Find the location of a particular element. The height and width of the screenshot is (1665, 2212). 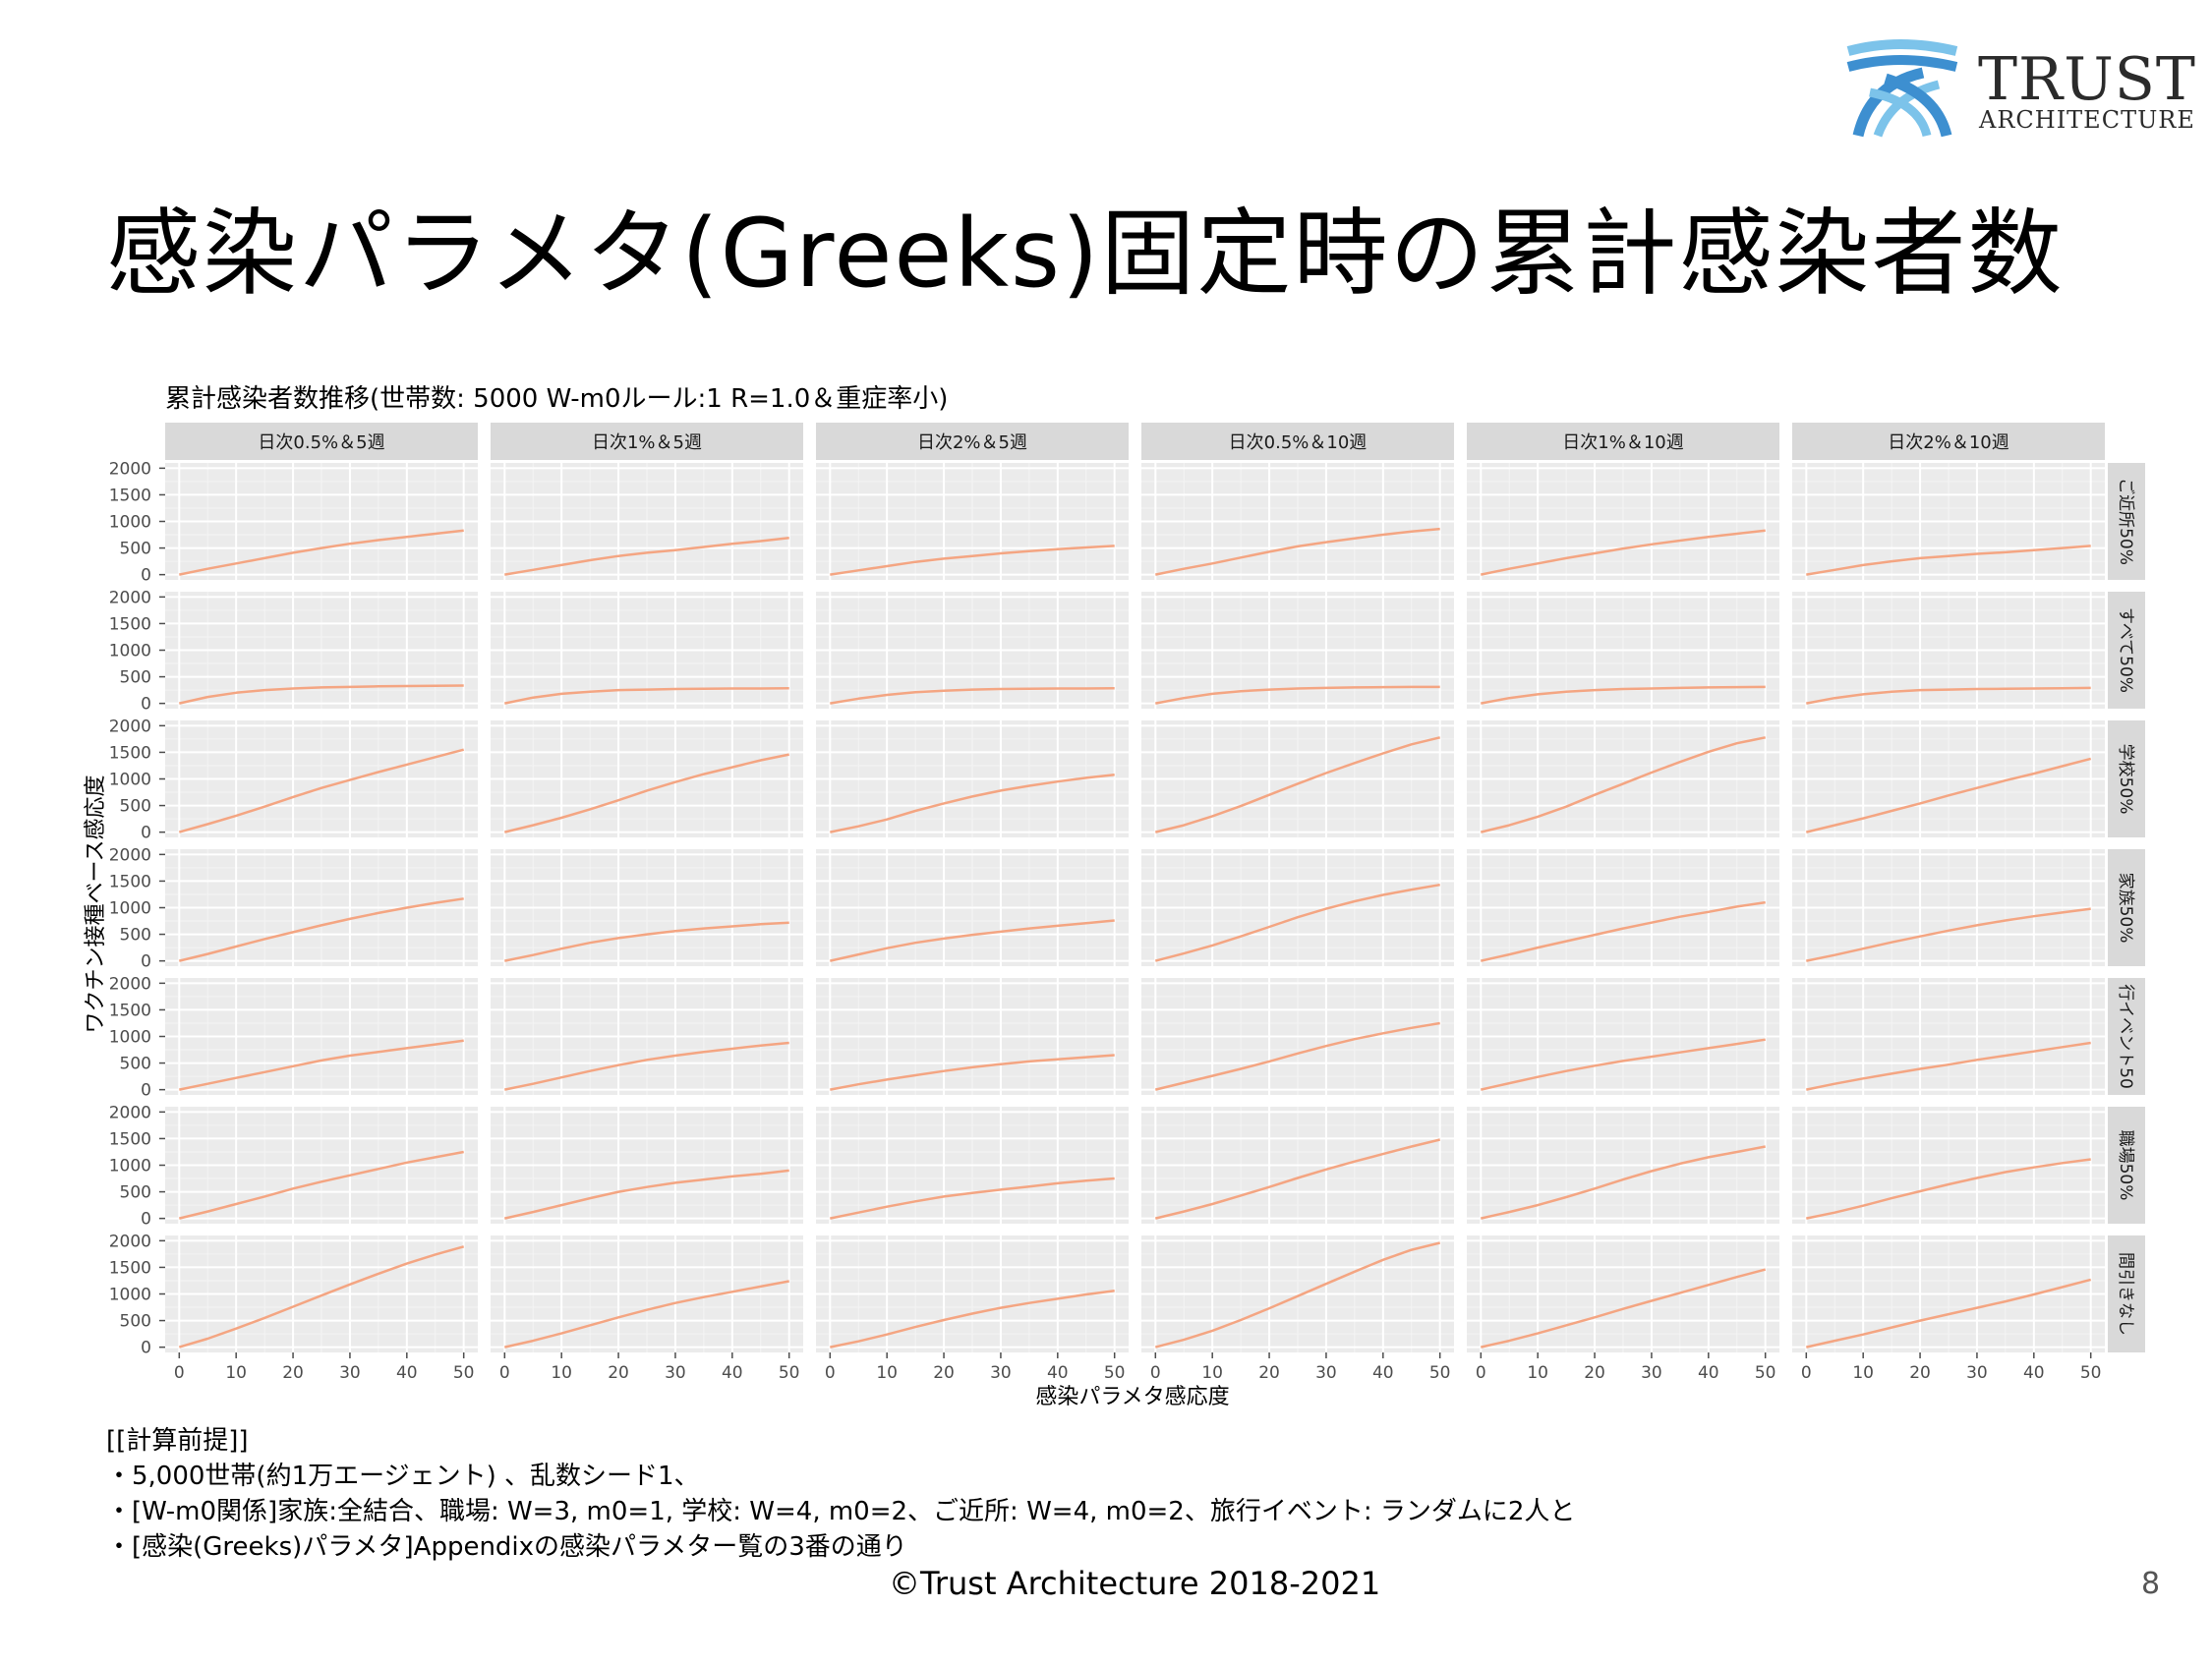

x-axis-label: 感染パラメタ感応度 is located at coordinates (1132, 1397).